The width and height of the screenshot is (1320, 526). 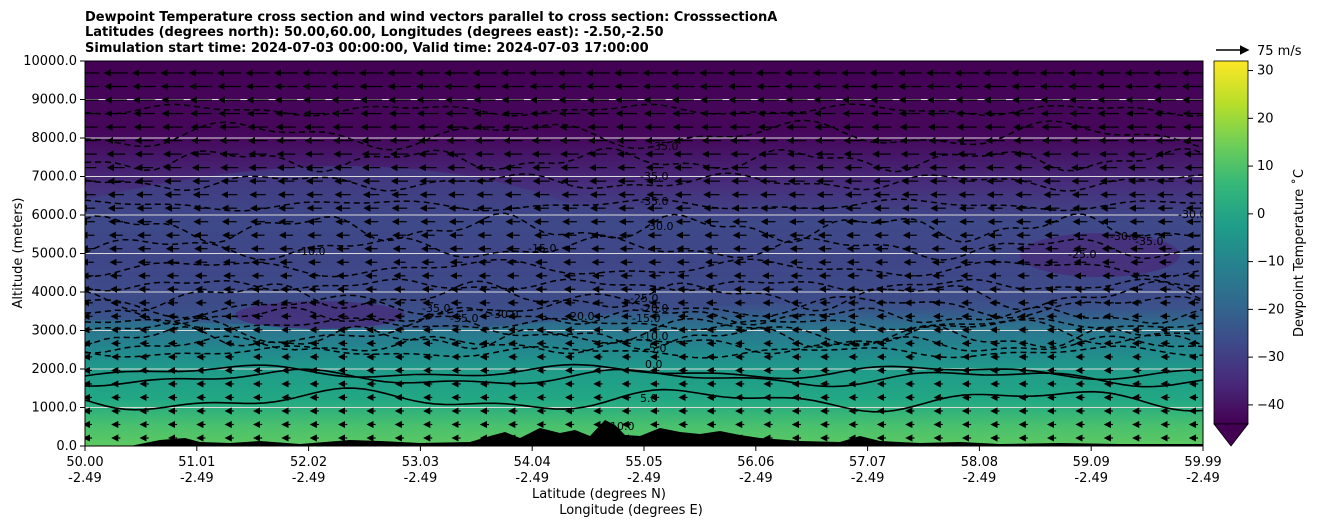 I want to click on y-tick-label: 0.0, so click(x=66, y=446).